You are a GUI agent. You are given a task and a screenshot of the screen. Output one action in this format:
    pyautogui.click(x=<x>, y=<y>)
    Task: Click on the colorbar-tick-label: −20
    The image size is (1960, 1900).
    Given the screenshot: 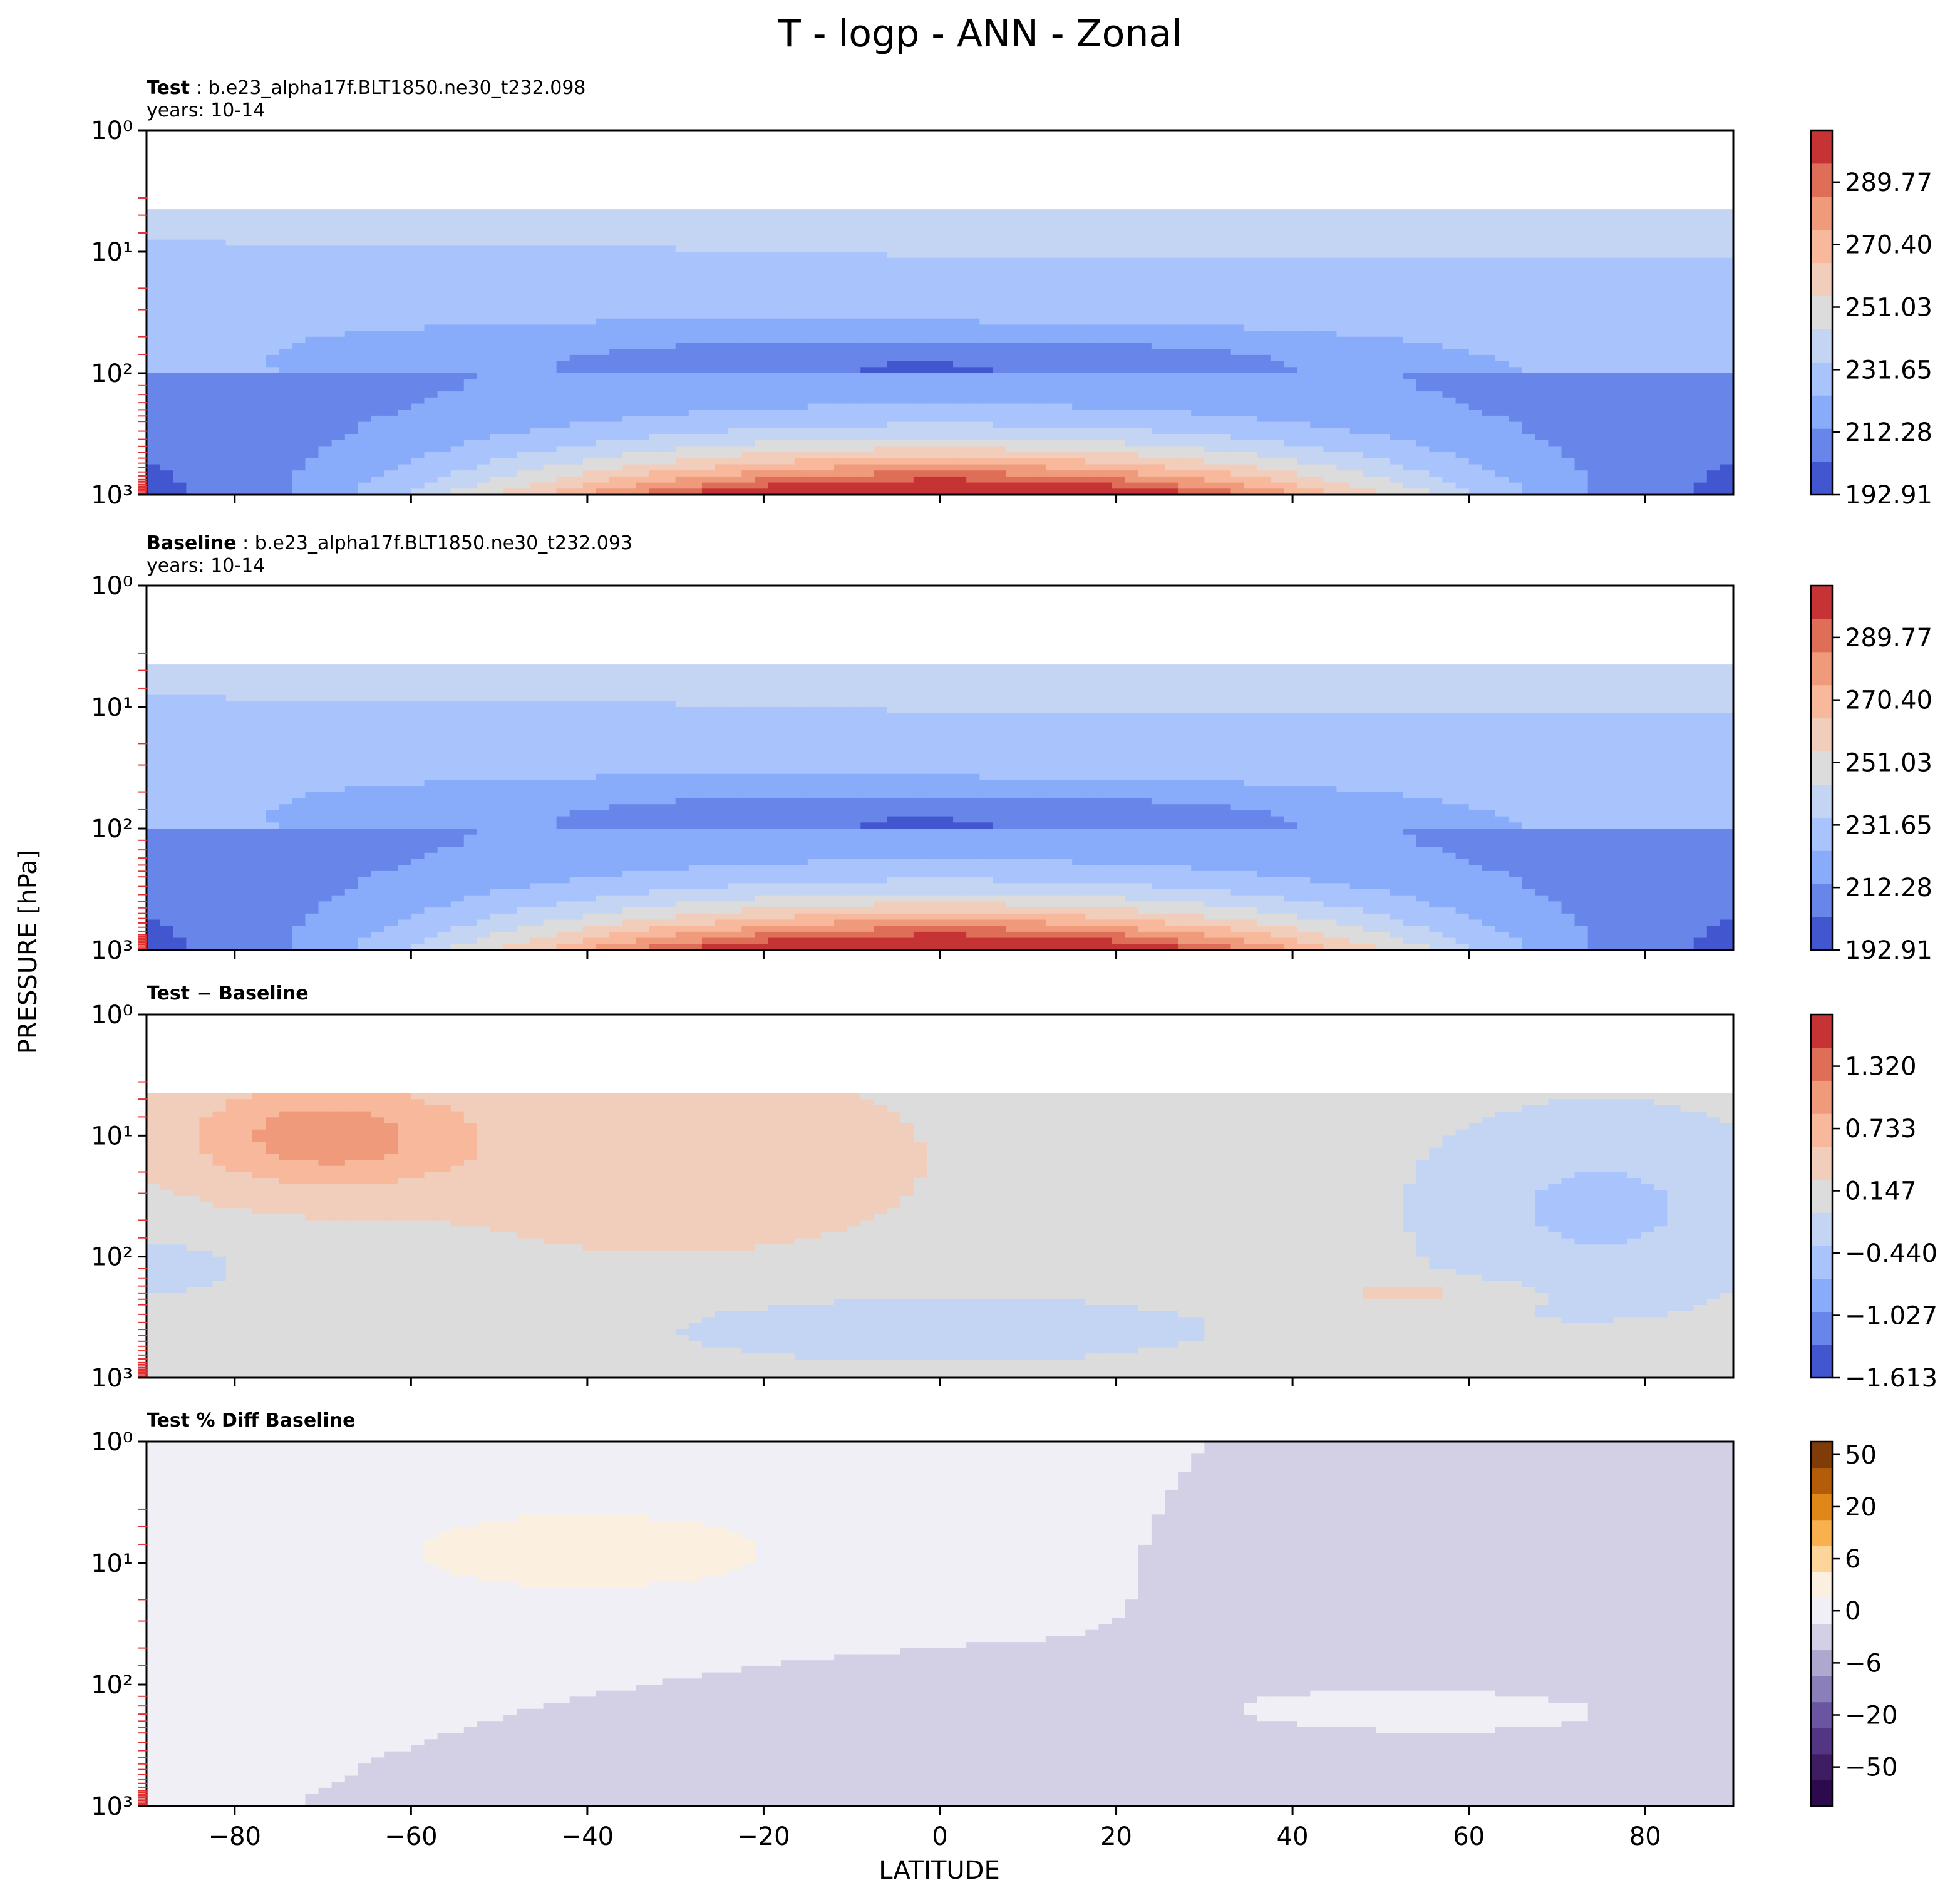 What is the action you would take?
    pyautogui.click(x=1871, y=1715)
    